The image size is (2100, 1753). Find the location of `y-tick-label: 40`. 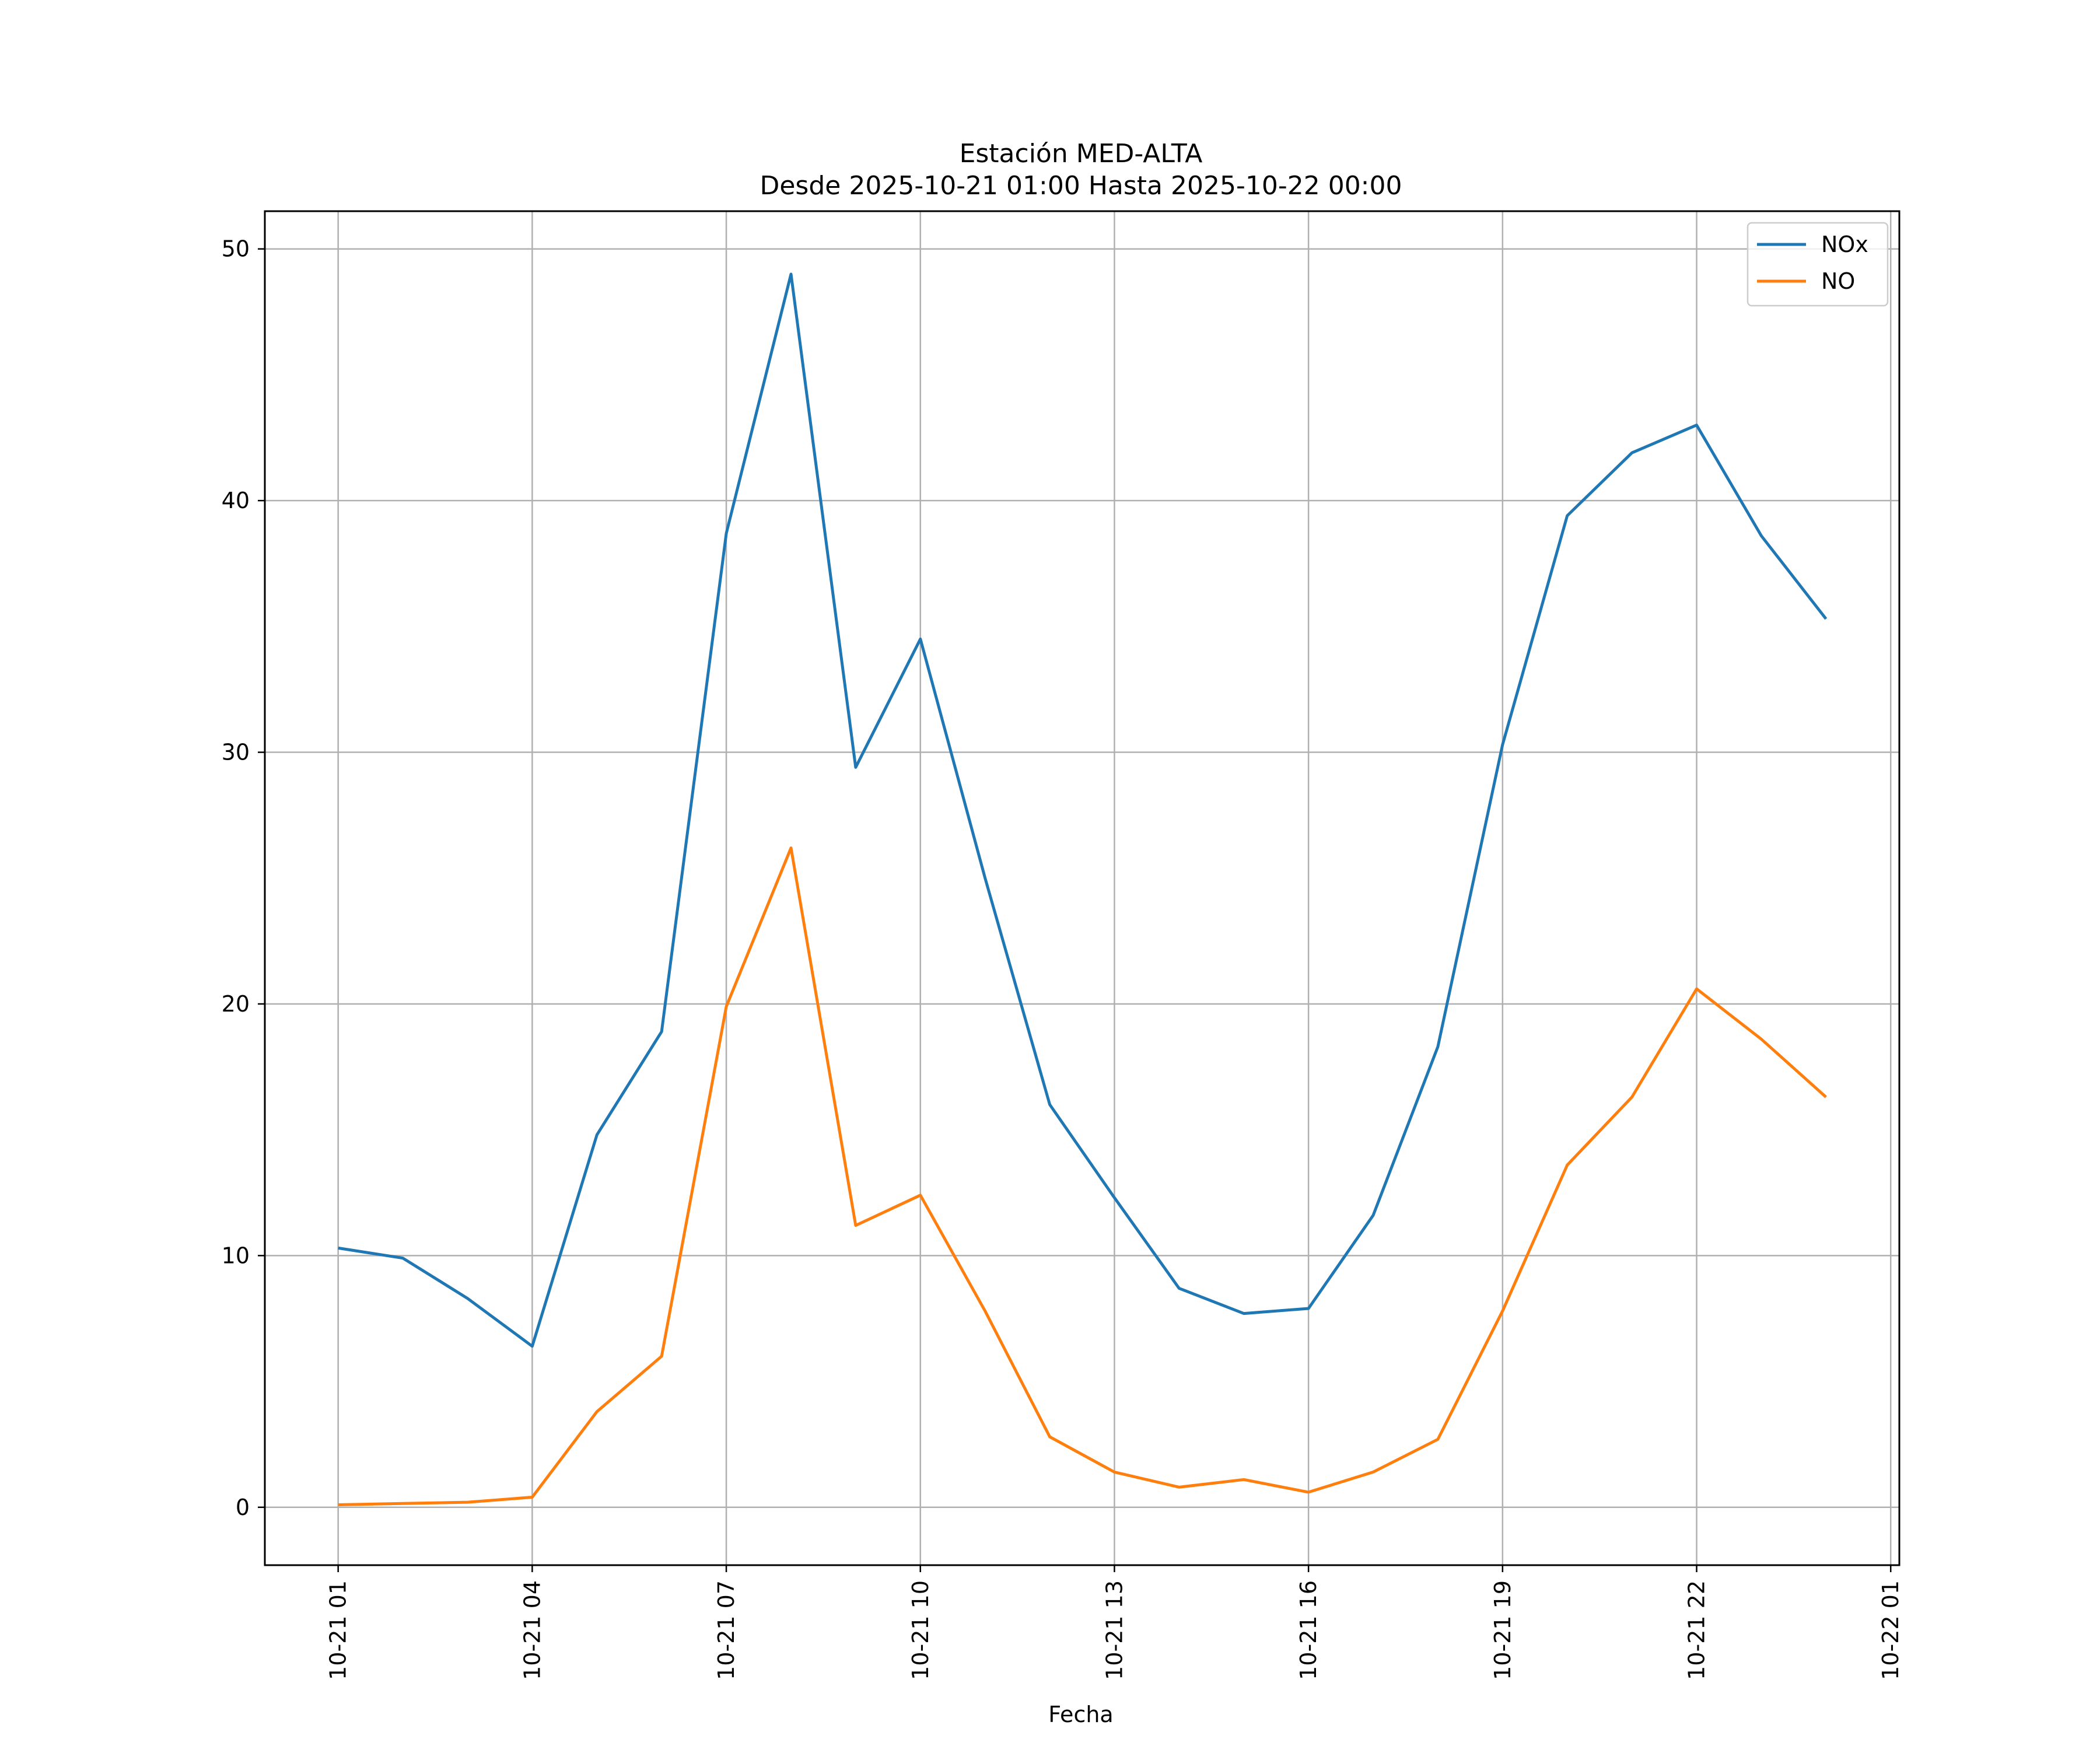

y-tick-label: 40 is located at coordinates (236, 500).